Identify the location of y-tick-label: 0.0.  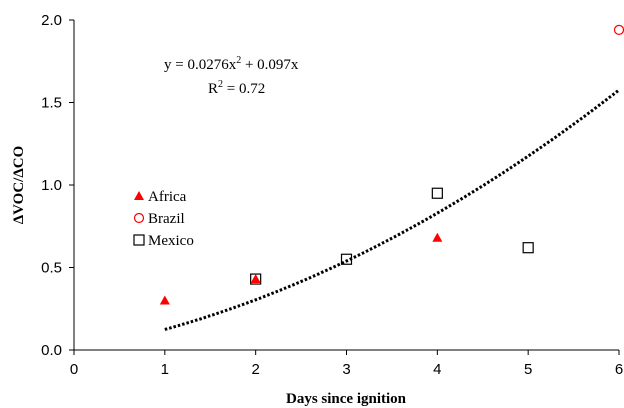
(51, 350).